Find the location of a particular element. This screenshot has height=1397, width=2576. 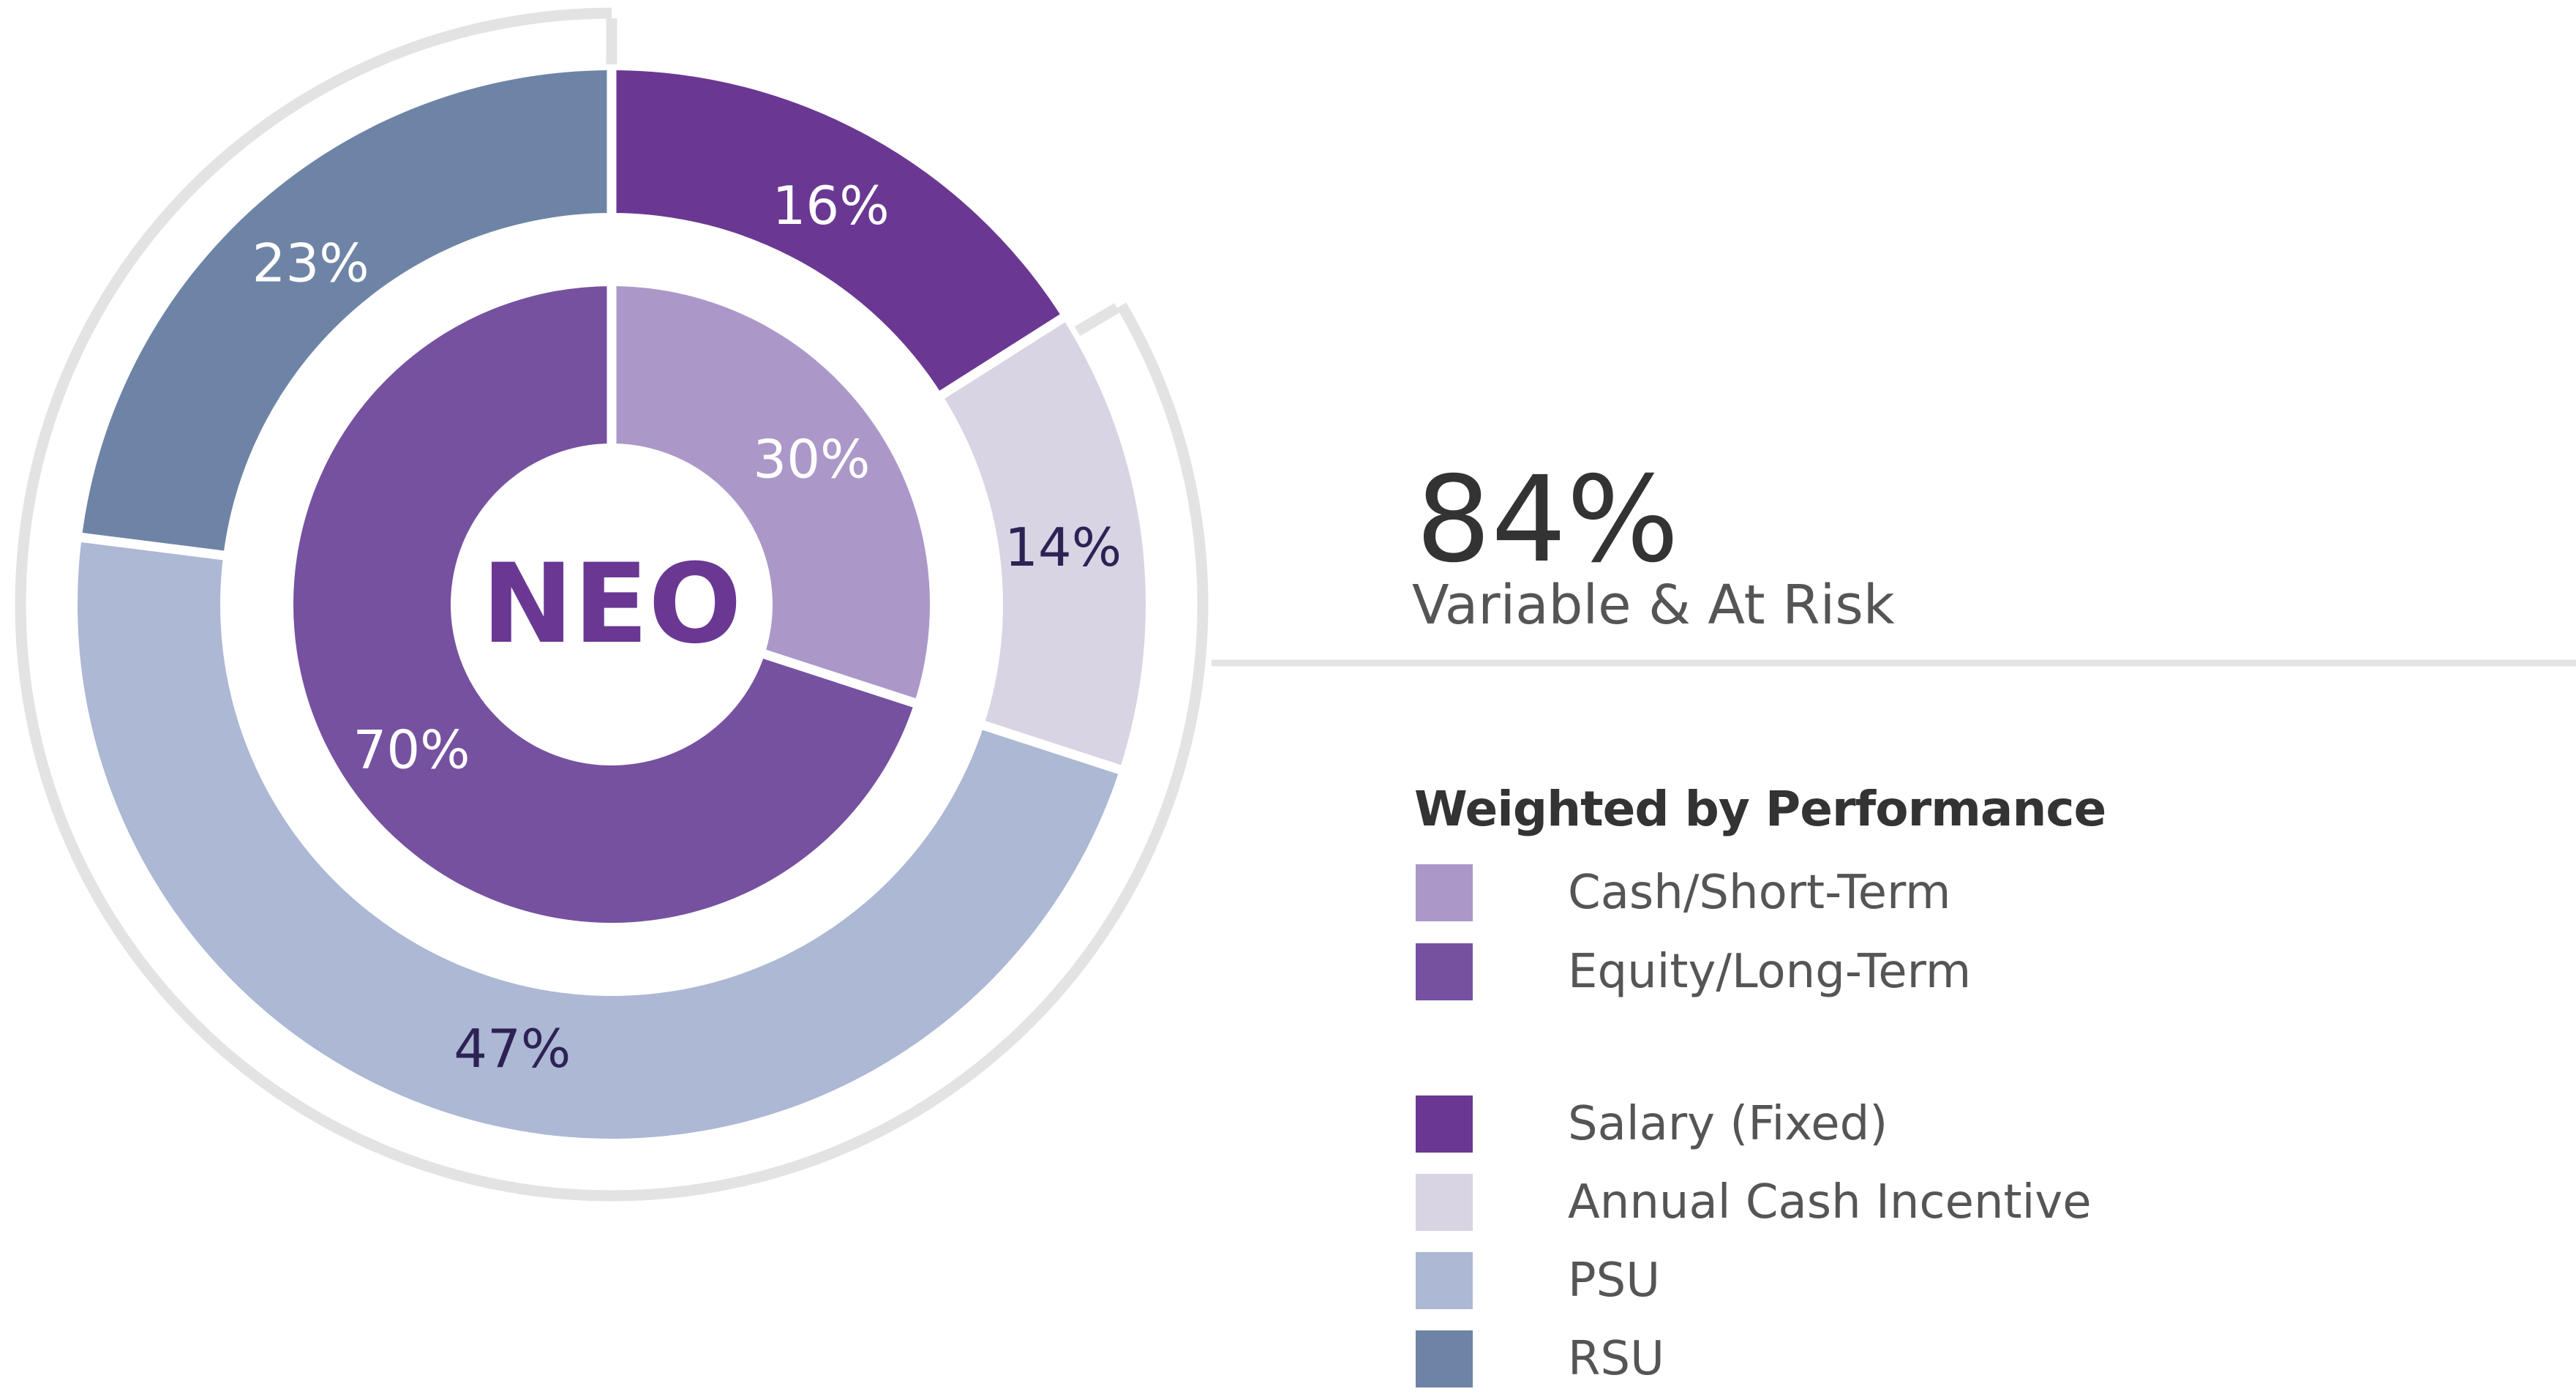

legend-item-rsu: RSU is located at coordinates (1540, 1359).